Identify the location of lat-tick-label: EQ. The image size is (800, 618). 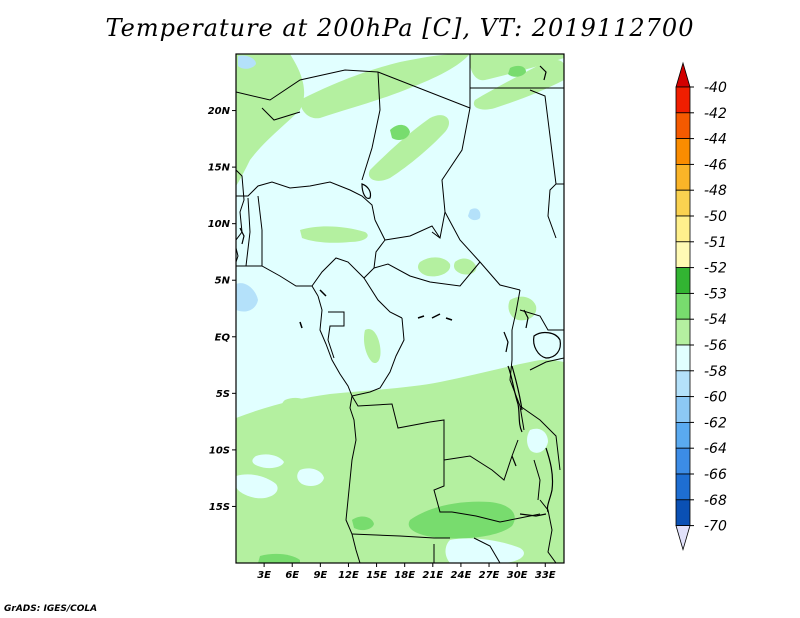
(223, 337).